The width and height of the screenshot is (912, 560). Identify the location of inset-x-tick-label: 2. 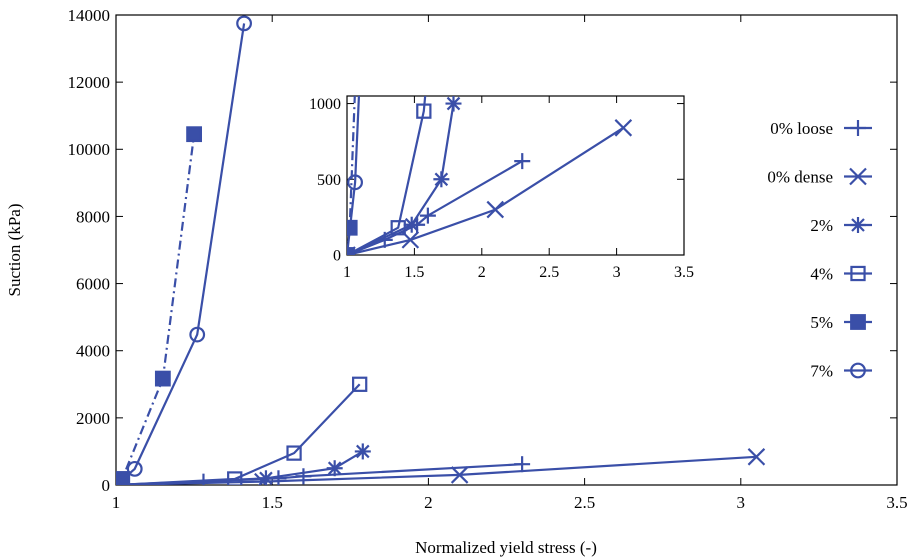
(482, 272).